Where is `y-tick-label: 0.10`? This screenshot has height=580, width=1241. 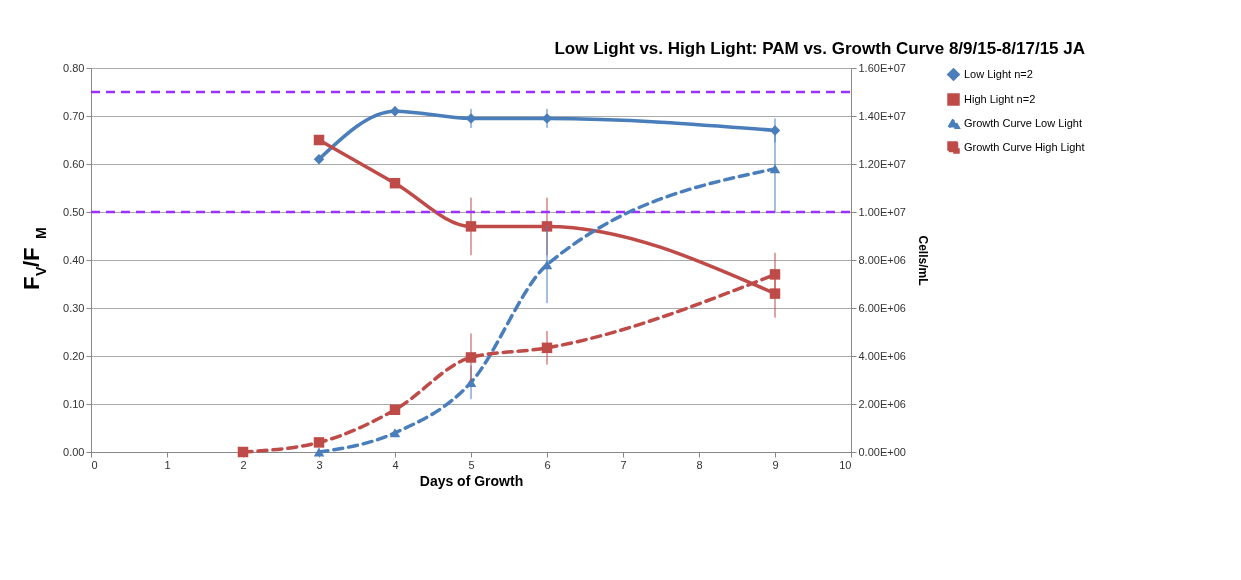
y-tick-label: 0.10 is located at coordinates (74, 403).